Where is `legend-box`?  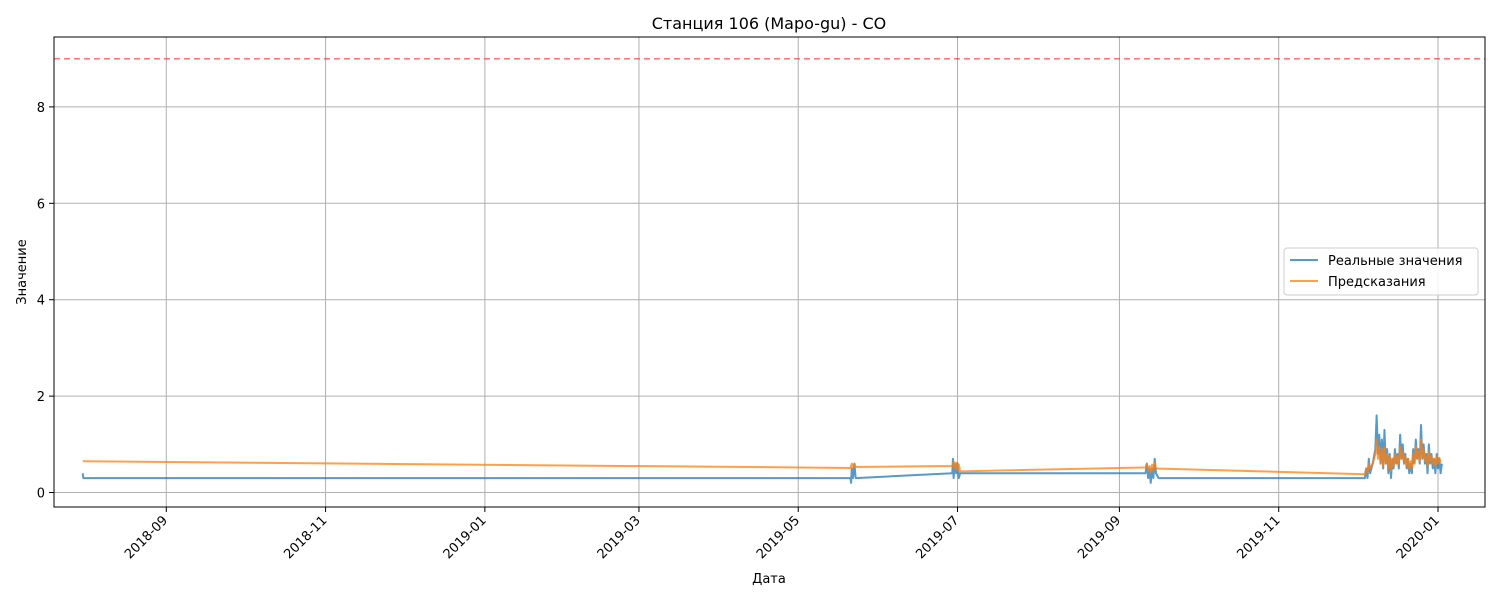 legend-box is located at coordinates (1381, 271).